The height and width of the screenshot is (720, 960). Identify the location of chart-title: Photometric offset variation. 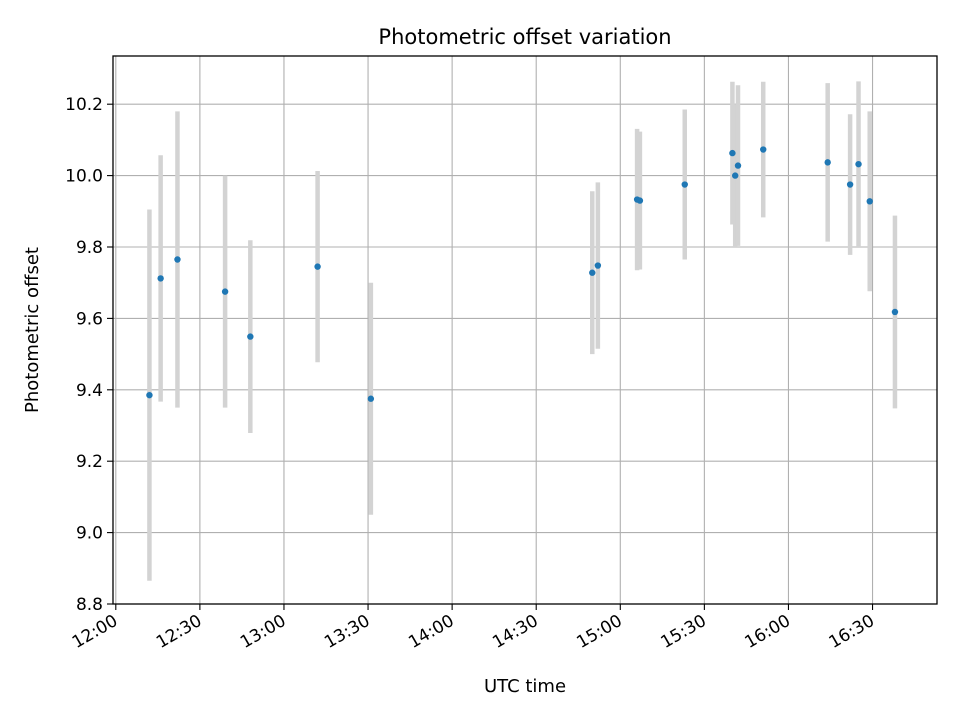
(524, 37).